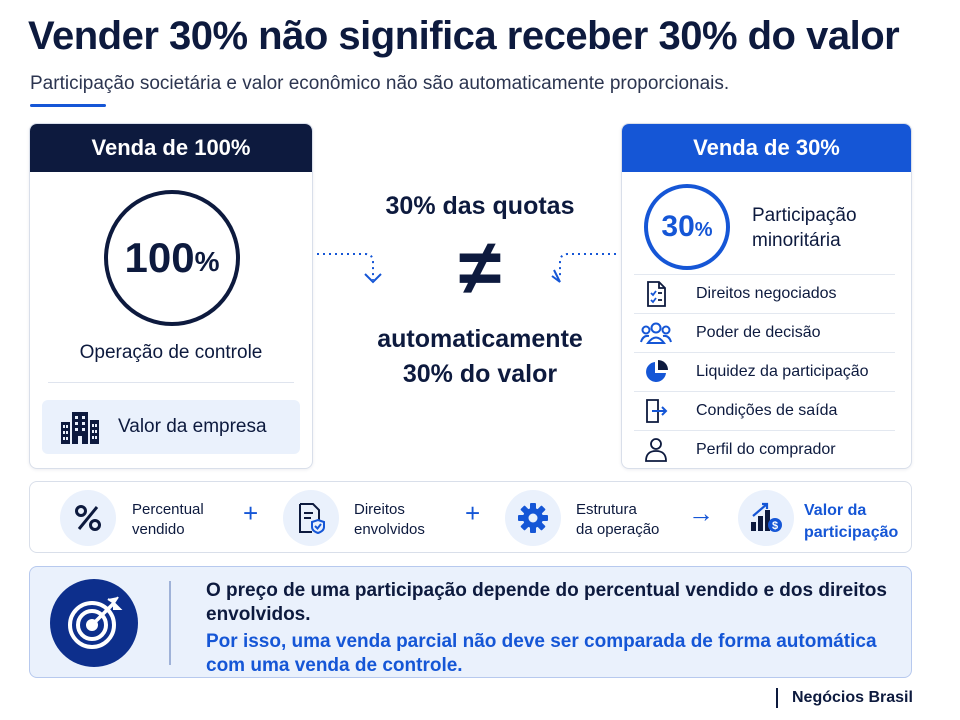  I want to click on shield-document-icon, so click(312, 518).